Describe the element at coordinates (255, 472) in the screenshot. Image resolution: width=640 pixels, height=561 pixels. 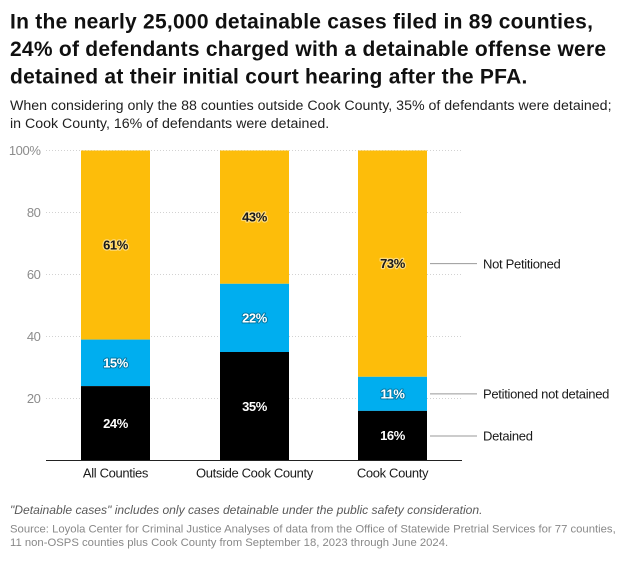
I see `svg-text: Outside Cook County` at that location.